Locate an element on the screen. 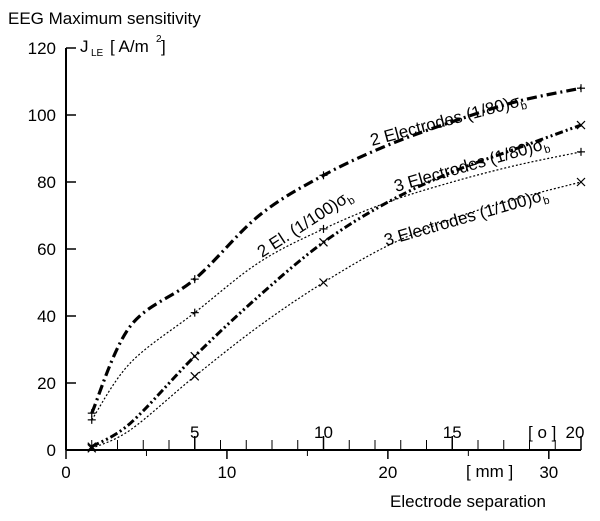 This screenshot has height=521, width=600. y-axis-label-symbol: J is located at coordinates (84, 46).